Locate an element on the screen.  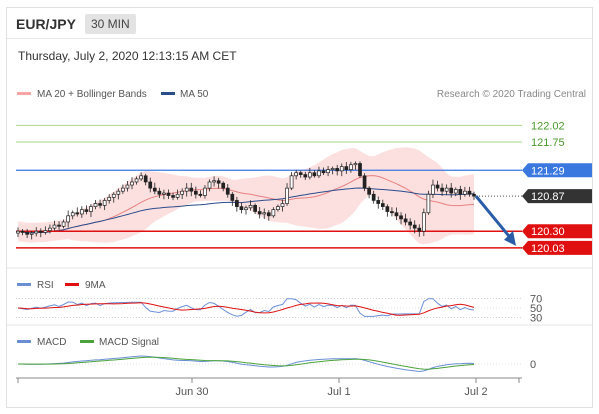
level-label-5: 120.03 is located at coordinates (548, 249).